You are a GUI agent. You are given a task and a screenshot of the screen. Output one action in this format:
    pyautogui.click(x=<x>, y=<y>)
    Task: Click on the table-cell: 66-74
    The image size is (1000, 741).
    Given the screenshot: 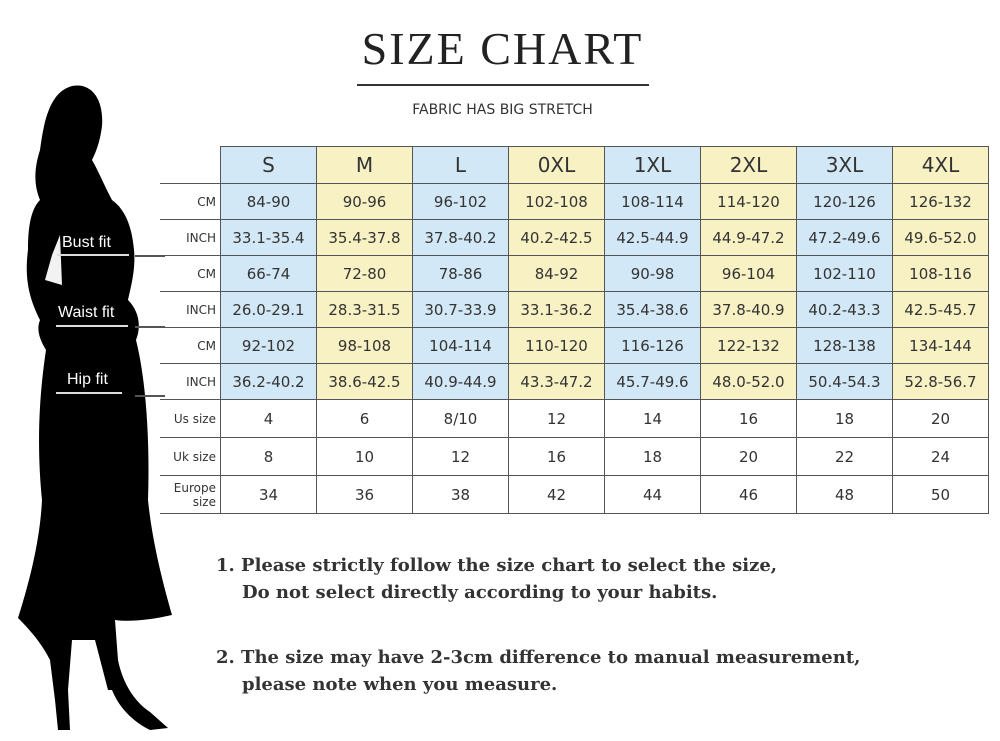 What is the action you would take?
    pyautogui.click(x=268, y=273)
    